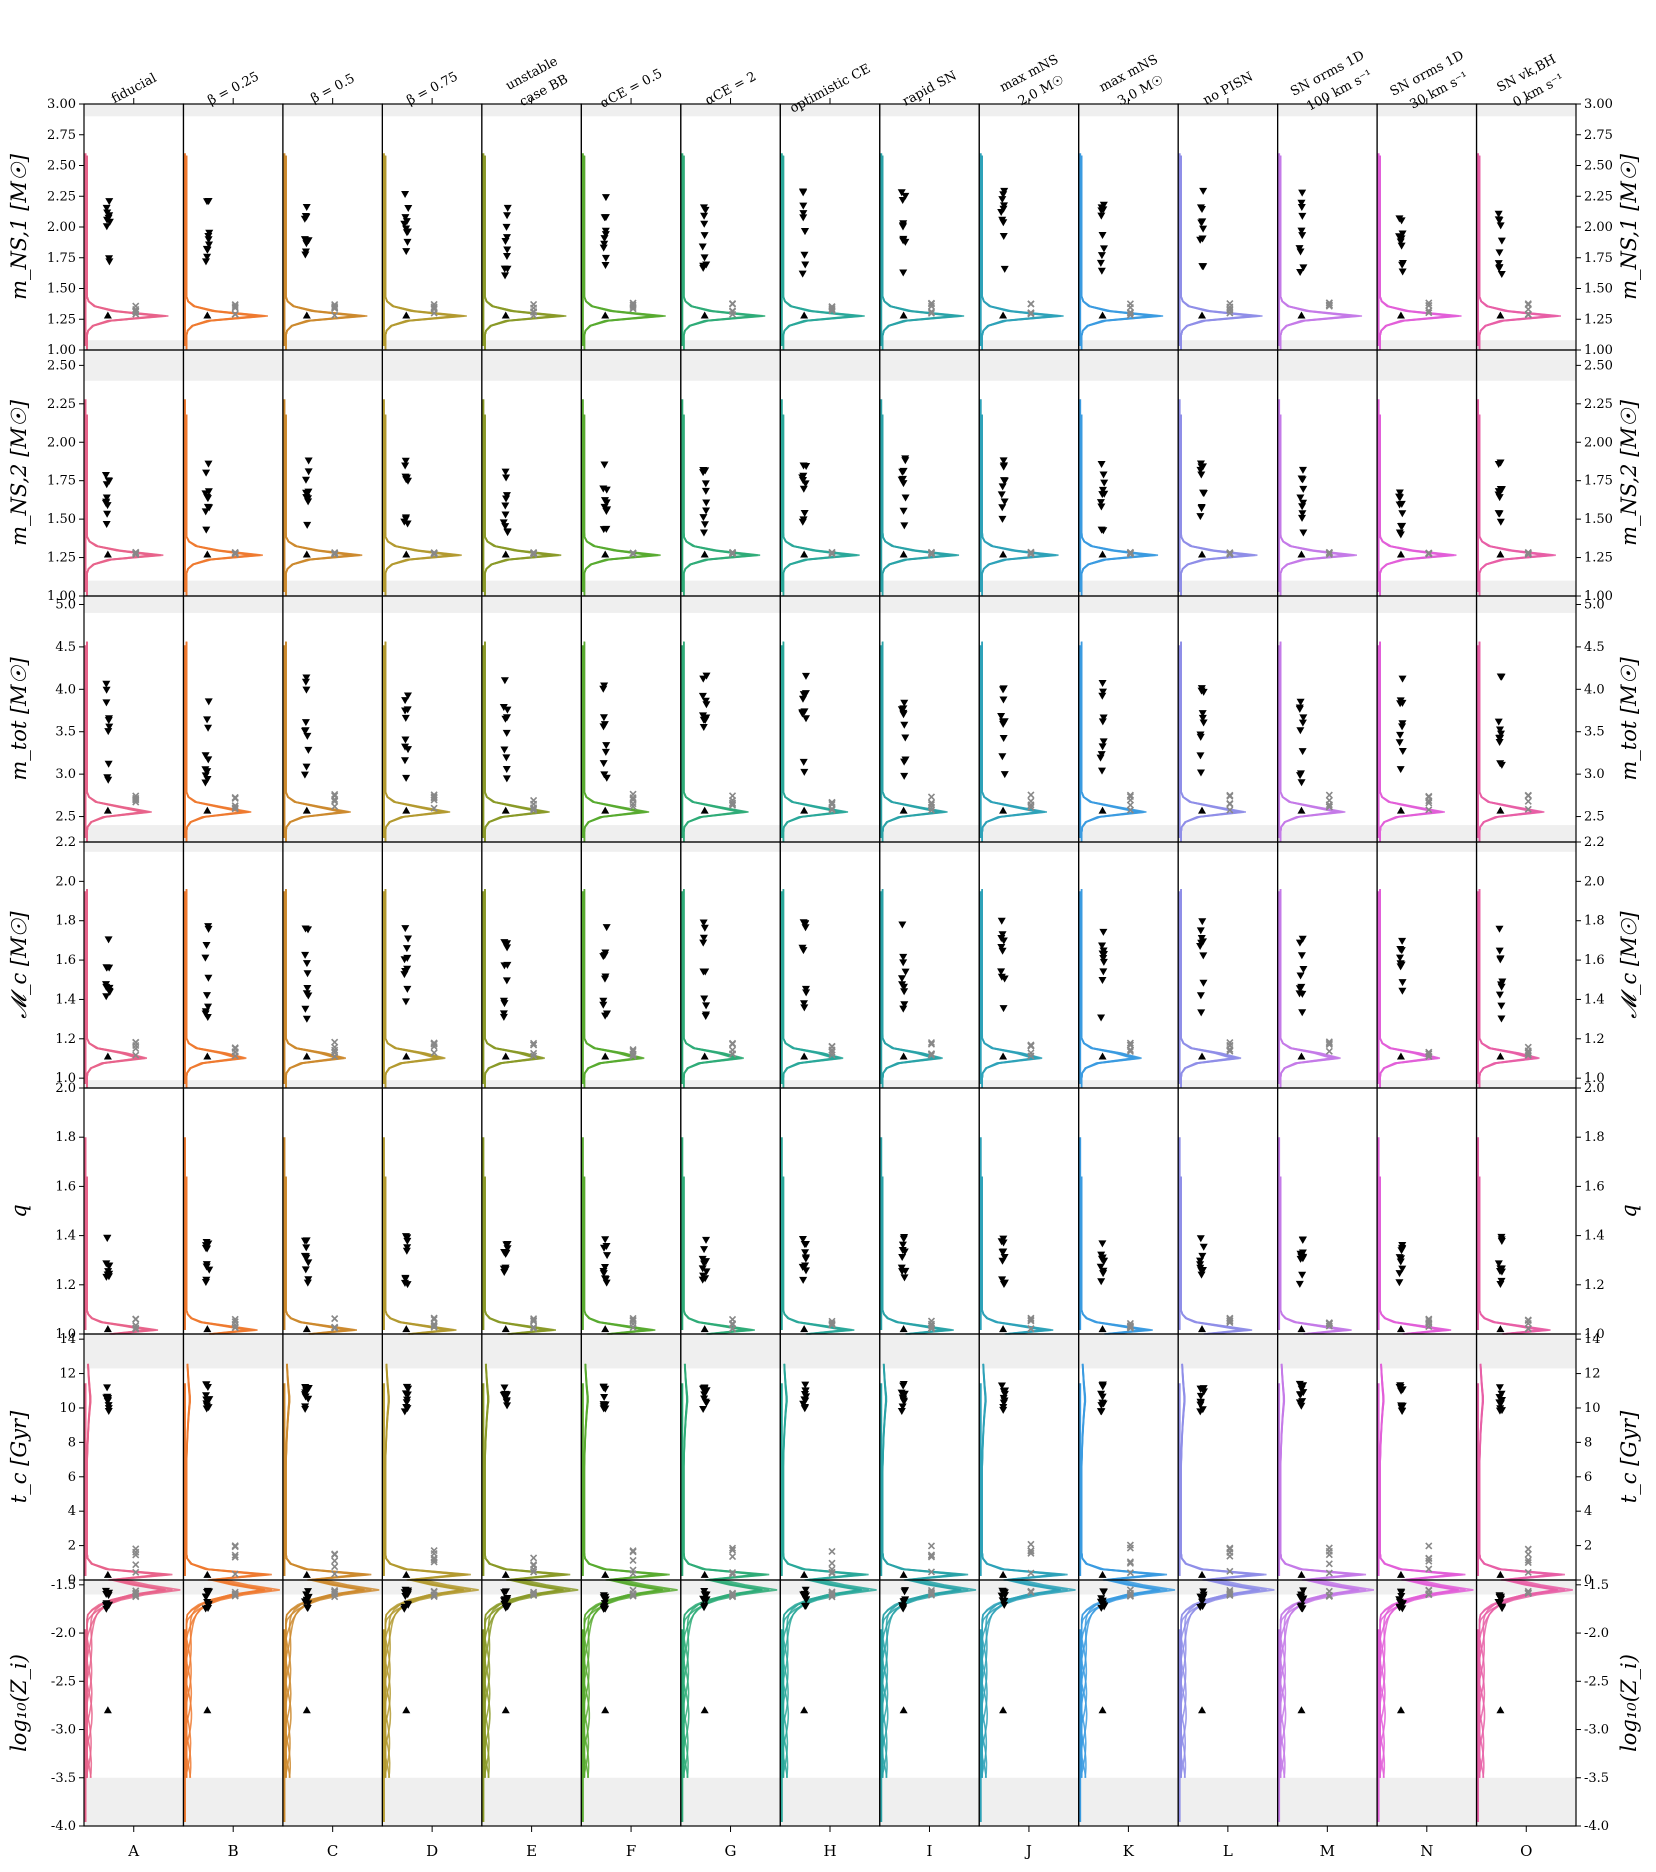  I want to click on right-tick-label: -2.0, so click(1596, 1633).